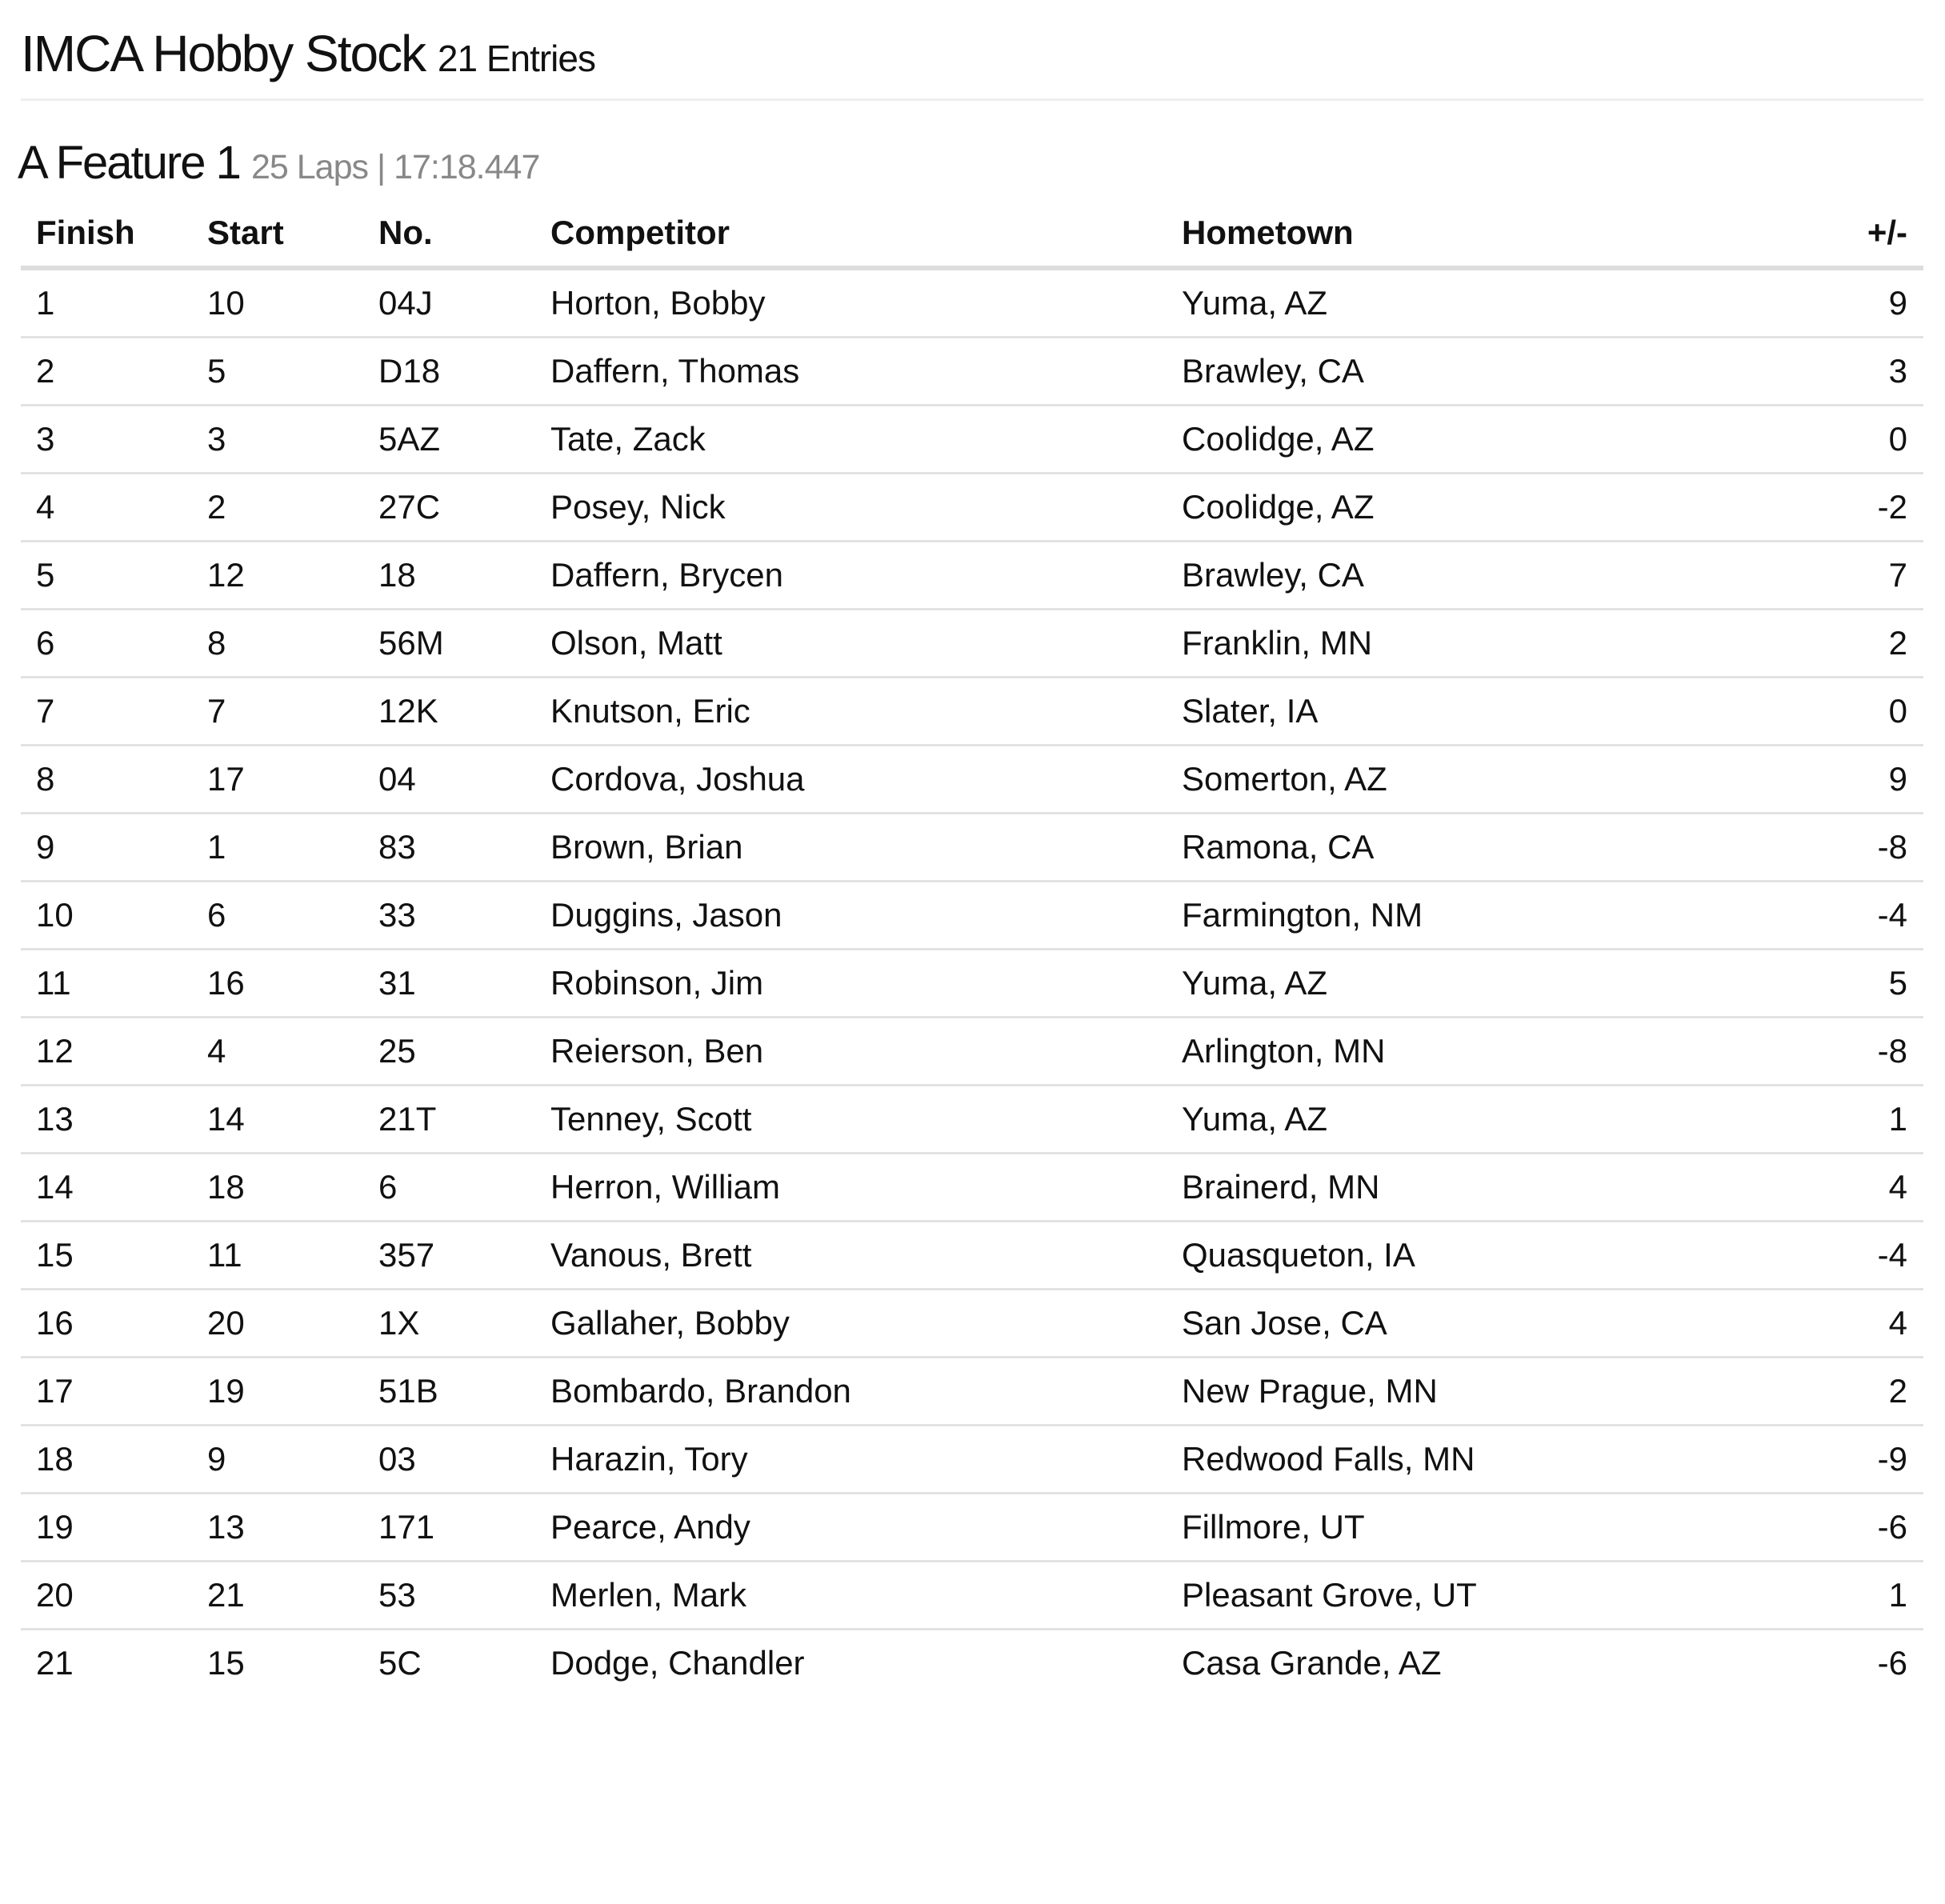 This screenshot has width=1945, height=1904. I want to click on column-header-competitor: Competitor, so click(851, 235).